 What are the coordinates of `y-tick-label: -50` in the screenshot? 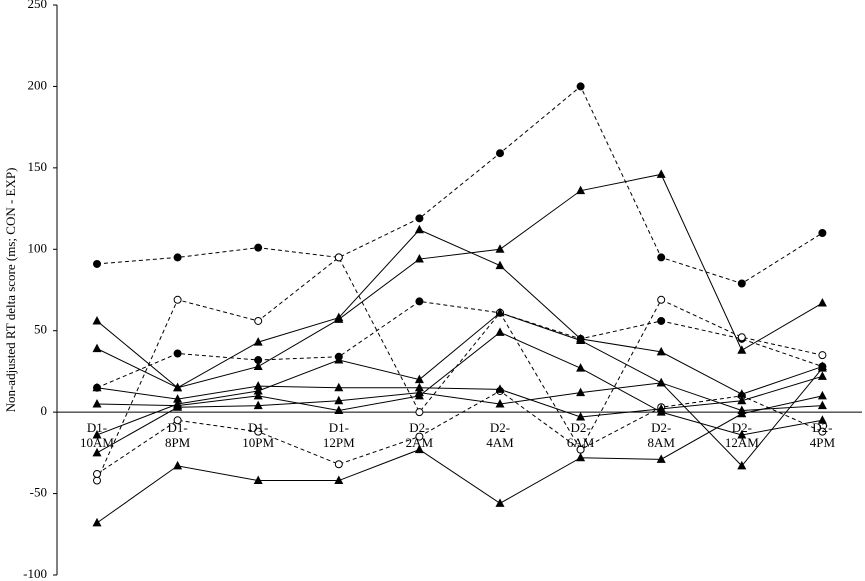 It's located at (38, 492).